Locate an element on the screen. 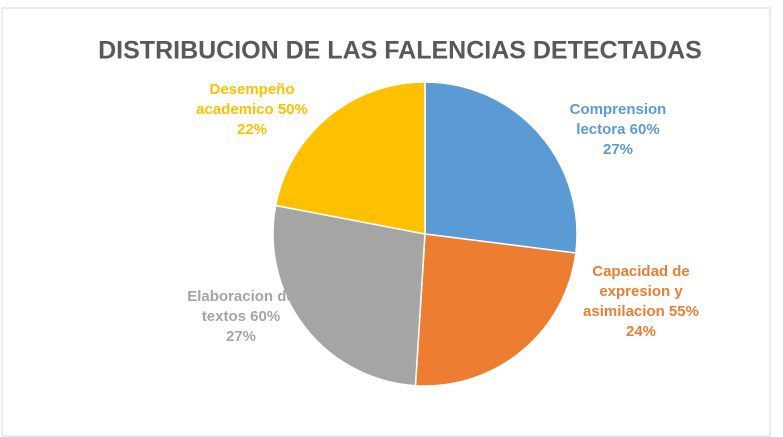 Image resolution: width=783 pixels, height=437 pixels. data-label: Elaboracion de textos 60% 27% is located at coordinates (241, 317).